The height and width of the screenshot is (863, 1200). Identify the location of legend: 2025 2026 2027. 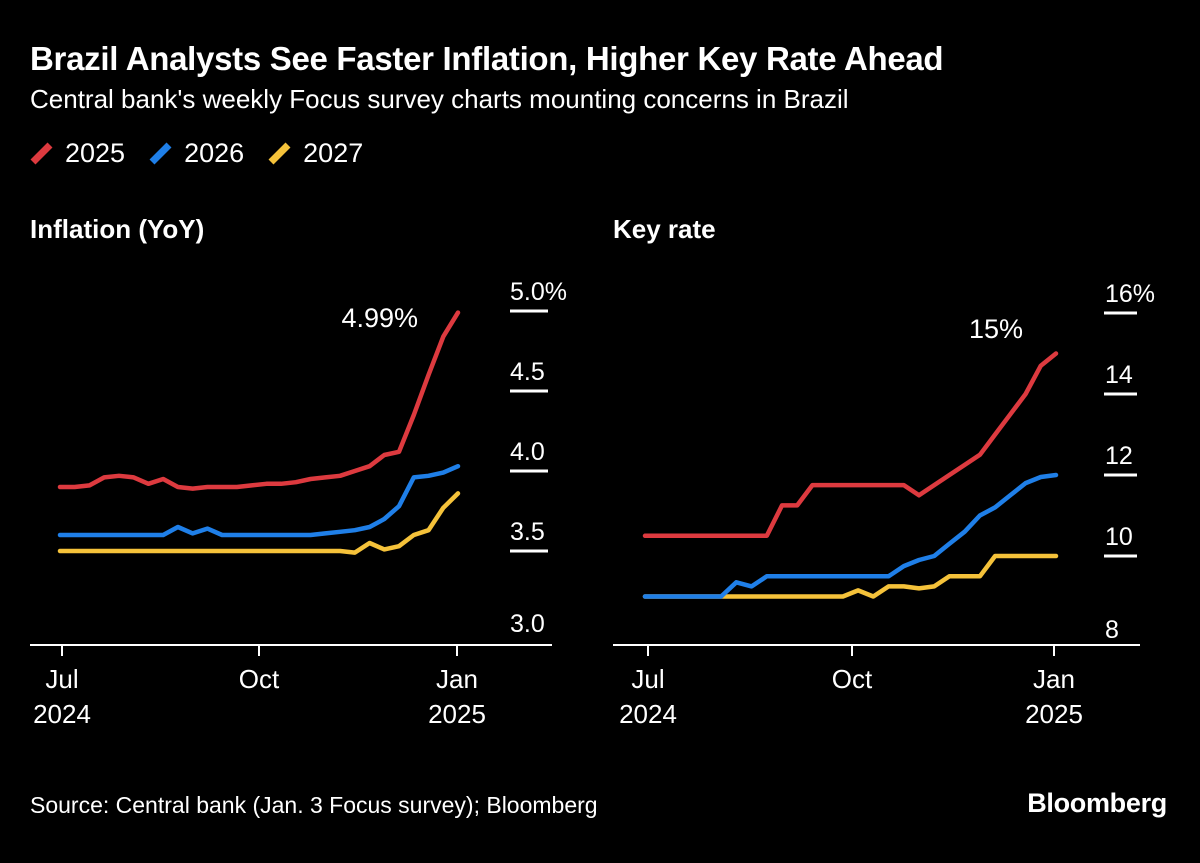
(195, 153).